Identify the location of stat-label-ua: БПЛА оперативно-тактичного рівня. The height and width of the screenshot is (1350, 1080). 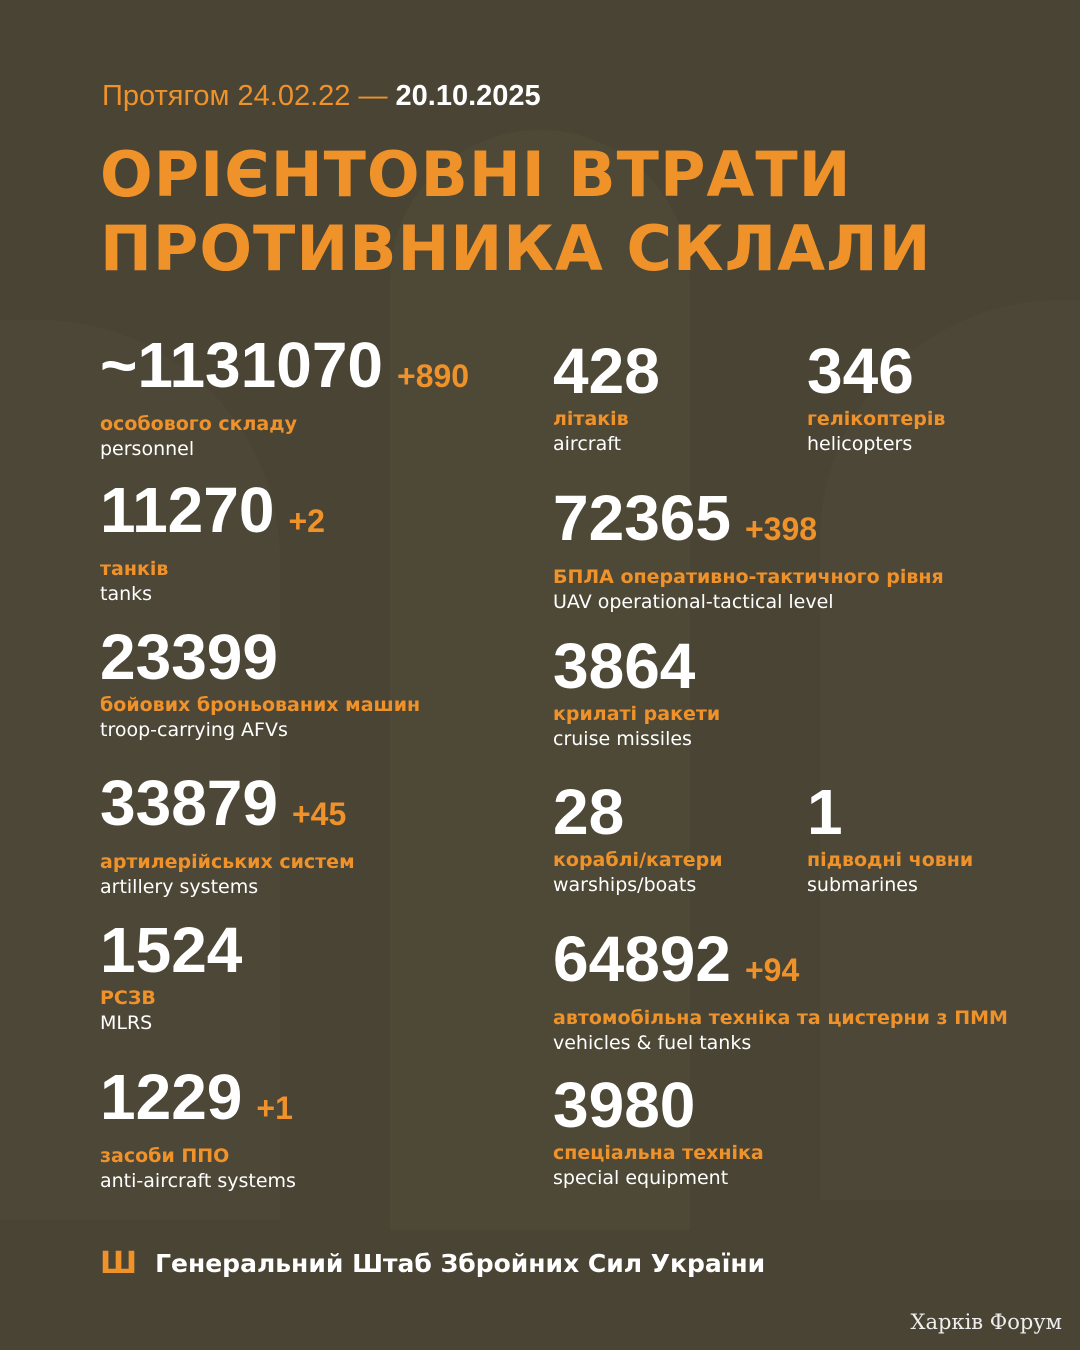
(748, 577).